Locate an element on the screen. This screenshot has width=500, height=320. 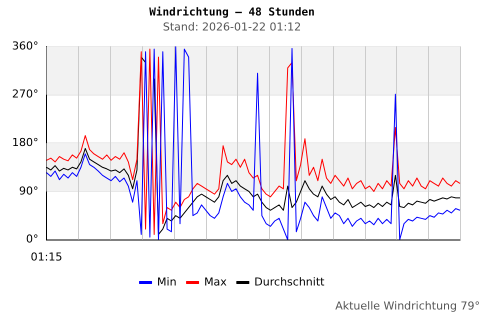
y-tick-label: 360° is located at coordinates (25, 45).